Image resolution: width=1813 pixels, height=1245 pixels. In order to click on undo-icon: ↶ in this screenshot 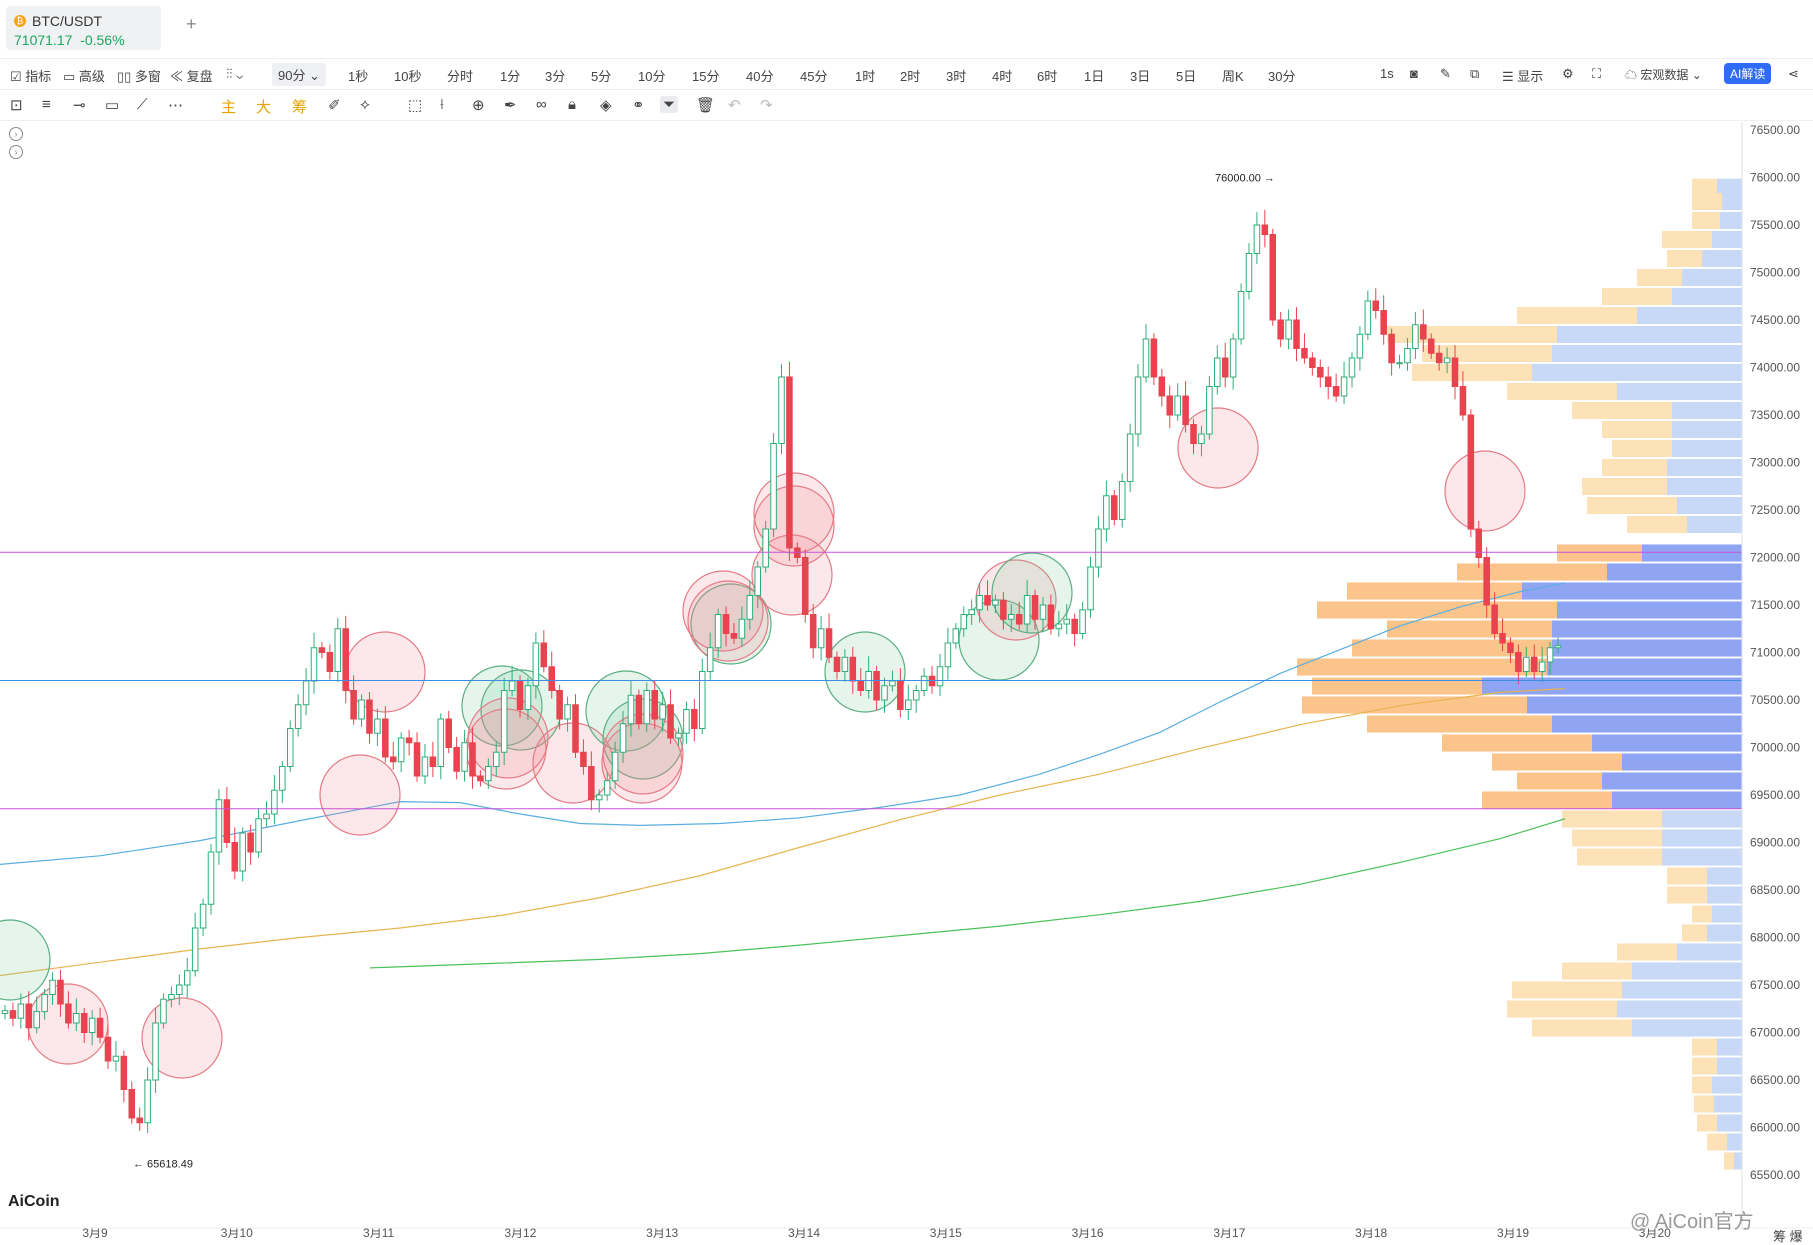, I will do `click(734, 105)`.